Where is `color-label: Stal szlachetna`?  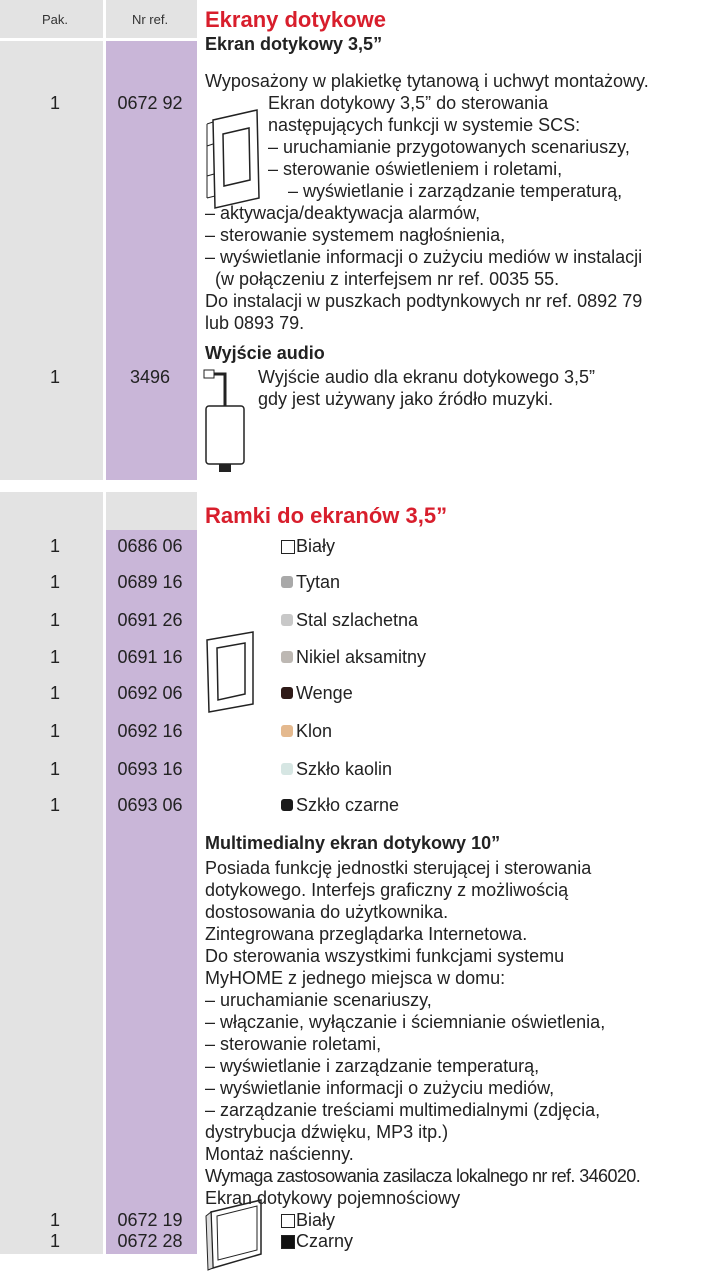
color-label: Stal szlachetna is located at coordinates (357, 620).